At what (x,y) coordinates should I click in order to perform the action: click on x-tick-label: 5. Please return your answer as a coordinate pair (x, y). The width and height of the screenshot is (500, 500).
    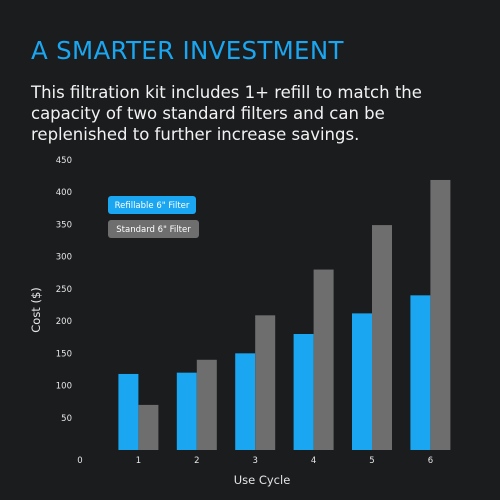
    Looking at the image, I should click on (371, 461).